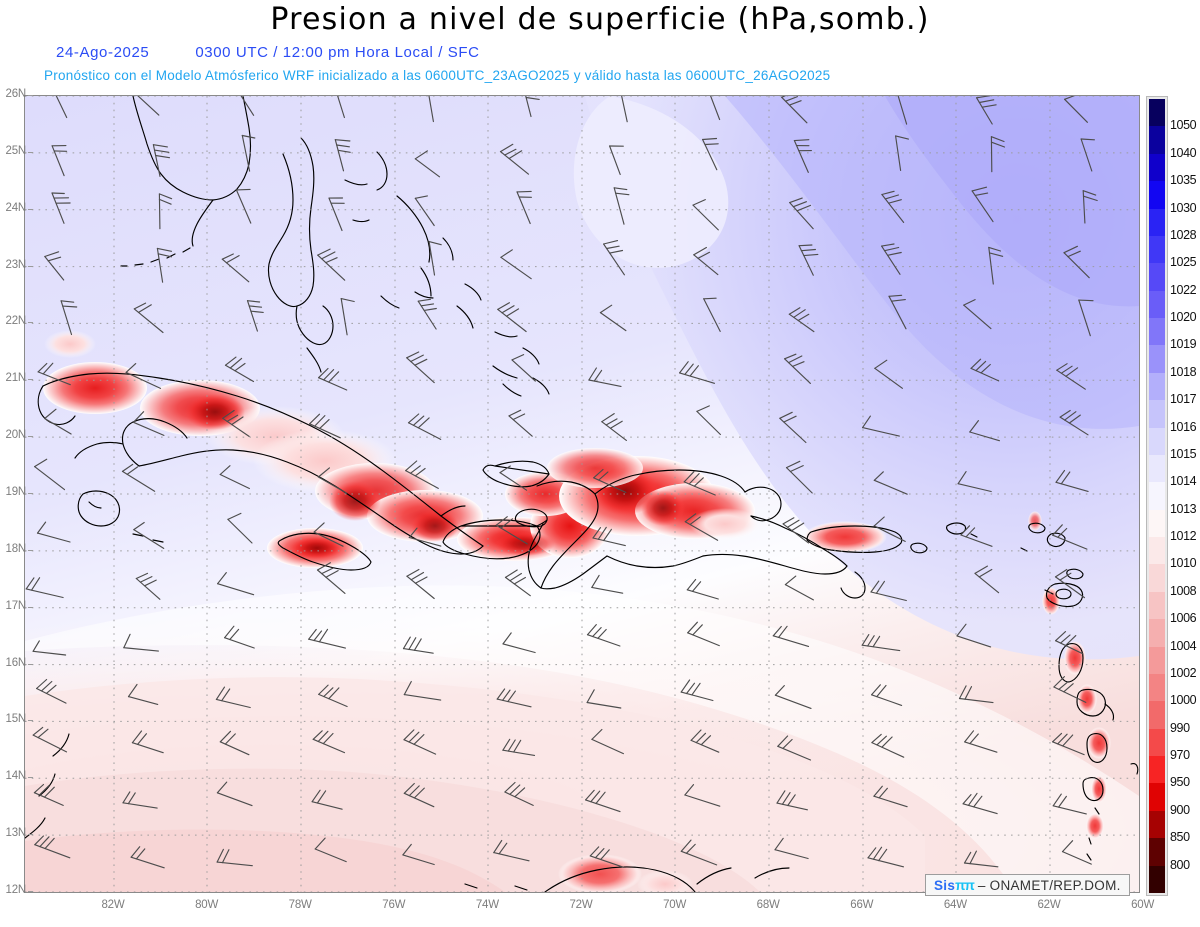 This screenshot has width=1200, height=927. Describe the element at coordinates (1183, 590) in the screenshot. I see `colorbar-tick: 1008` at that location.